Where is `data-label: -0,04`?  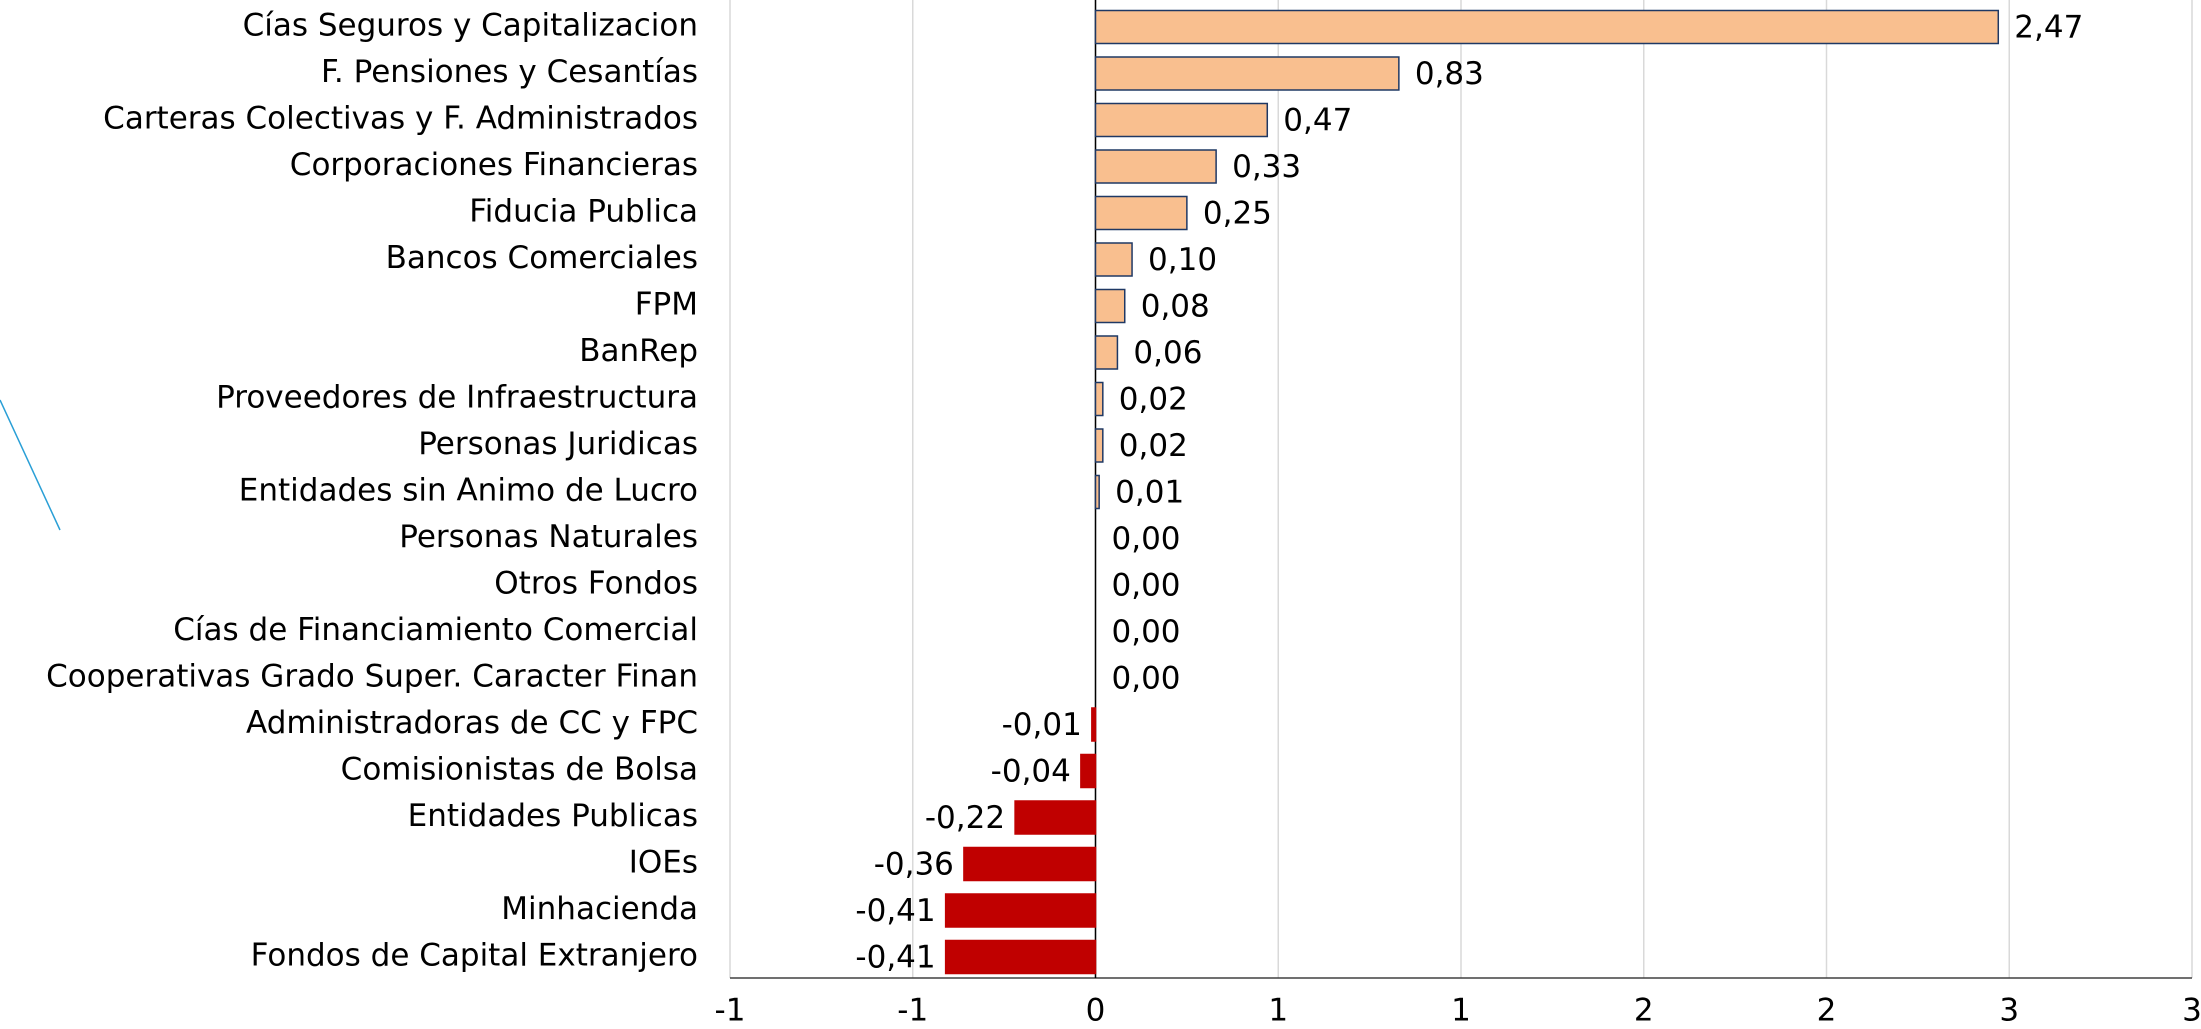
data-label: -0,04 is located at coordinates (1031, 772).